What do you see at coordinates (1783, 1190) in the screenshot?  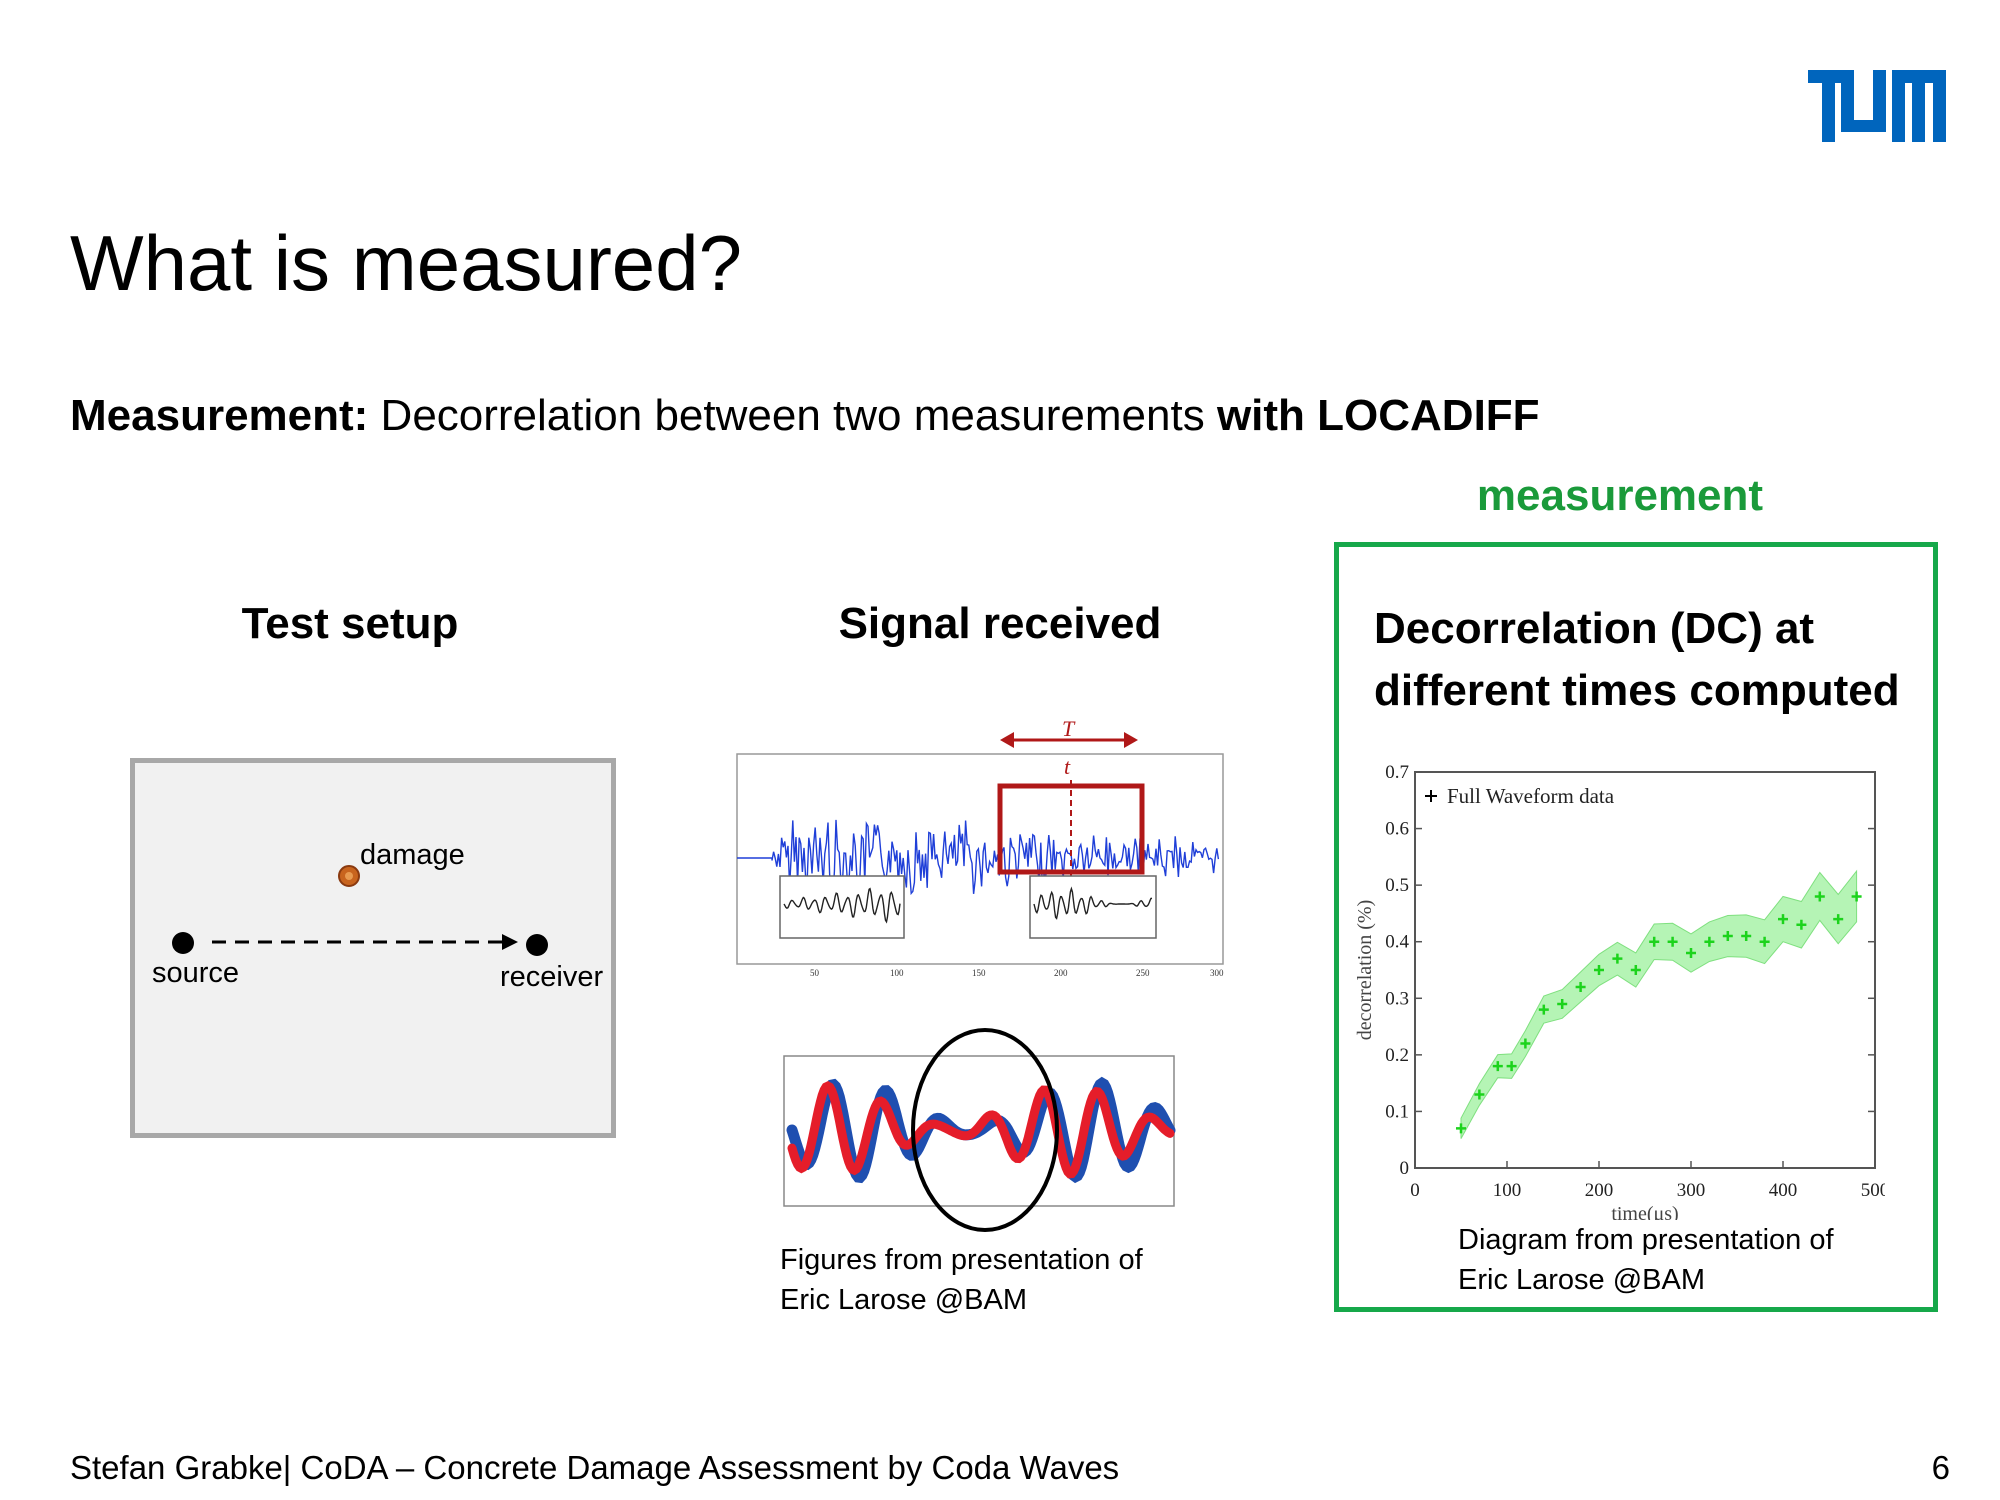 I see `x-tick-label: 400` at bounding box center [1783, 1190].